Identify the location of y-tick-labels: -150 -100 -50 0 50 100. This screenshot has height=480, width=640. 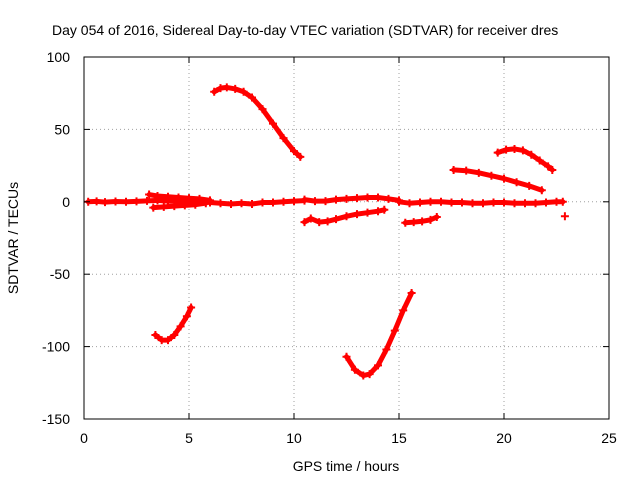
(56, 238).